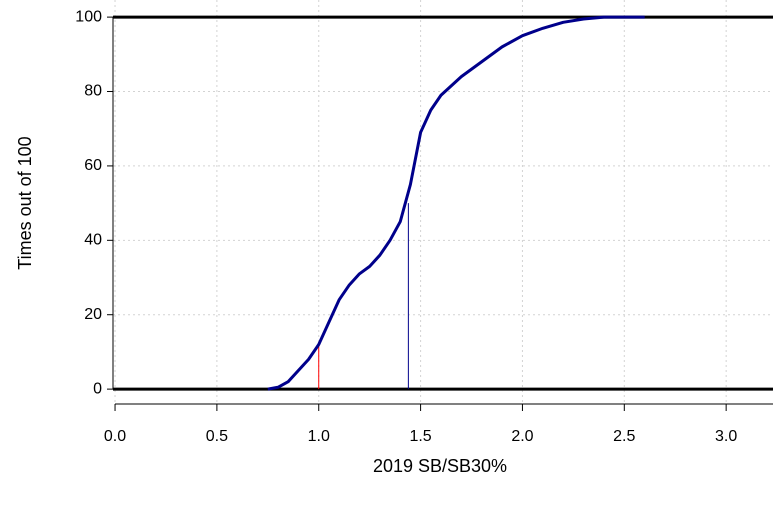 The height and width of the screenshot is (508, 773). I want to click on x-tick-label: 2.5, so click(624, 436).